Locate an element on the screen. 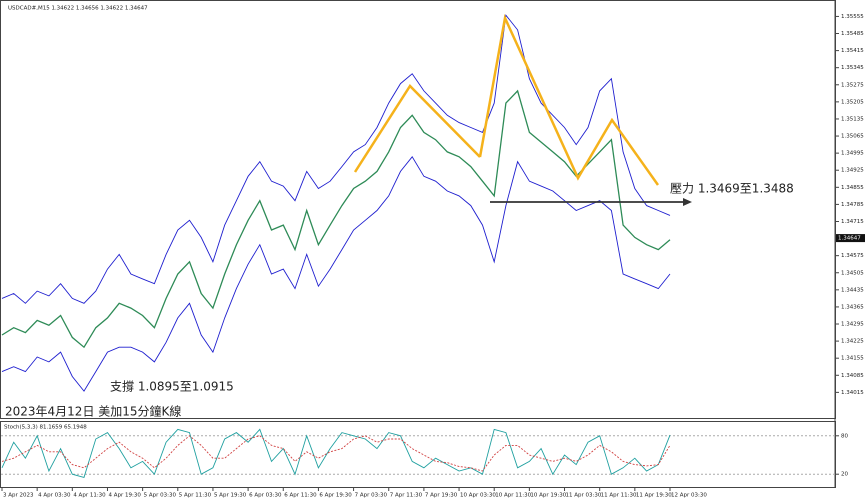  y-tick-label: 1.34155 is located at coordinates (852, 359).